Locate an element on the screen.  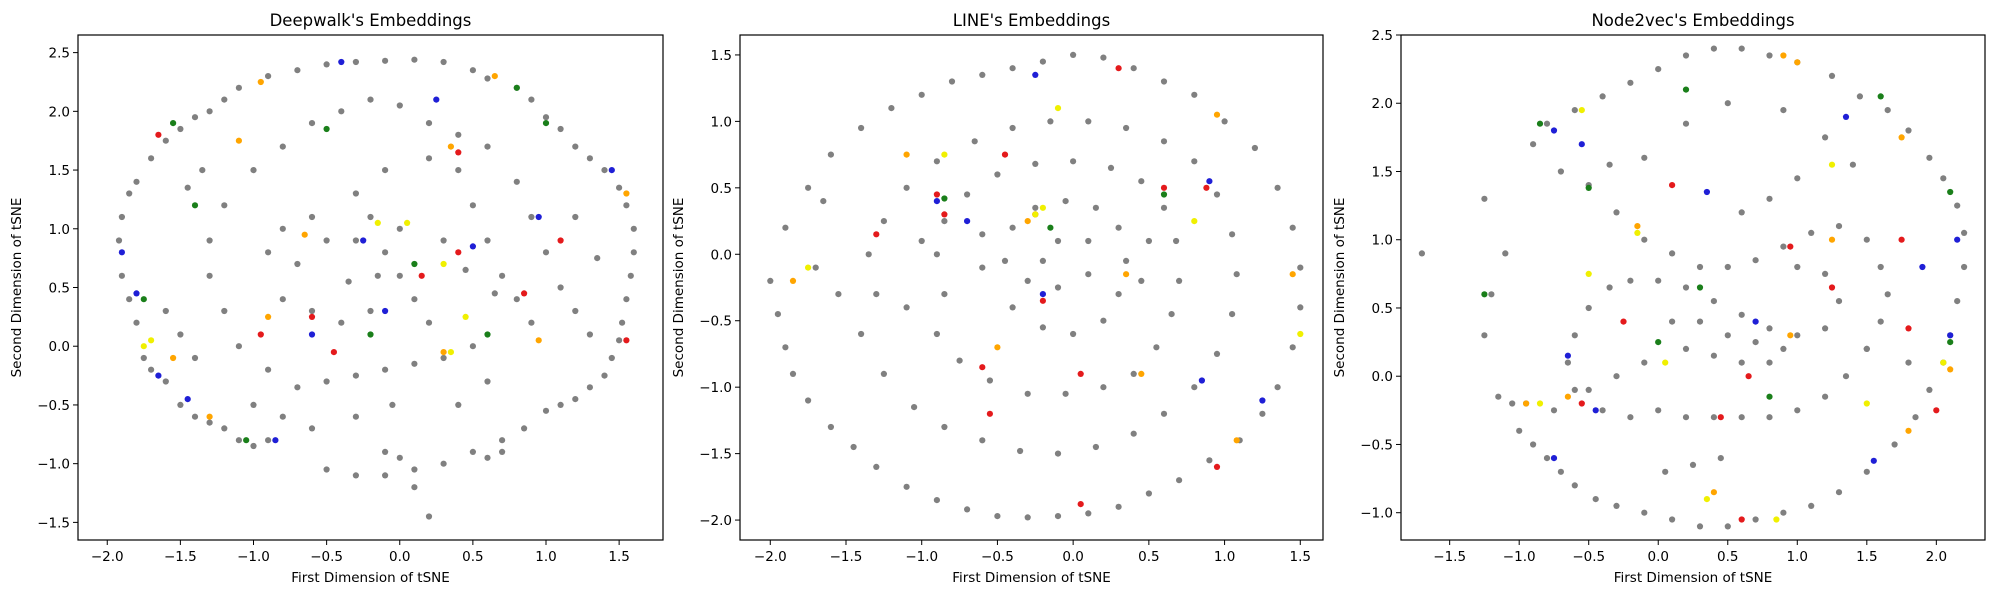
y-tick-label: 0.5 is located at coordinates (59, 289).